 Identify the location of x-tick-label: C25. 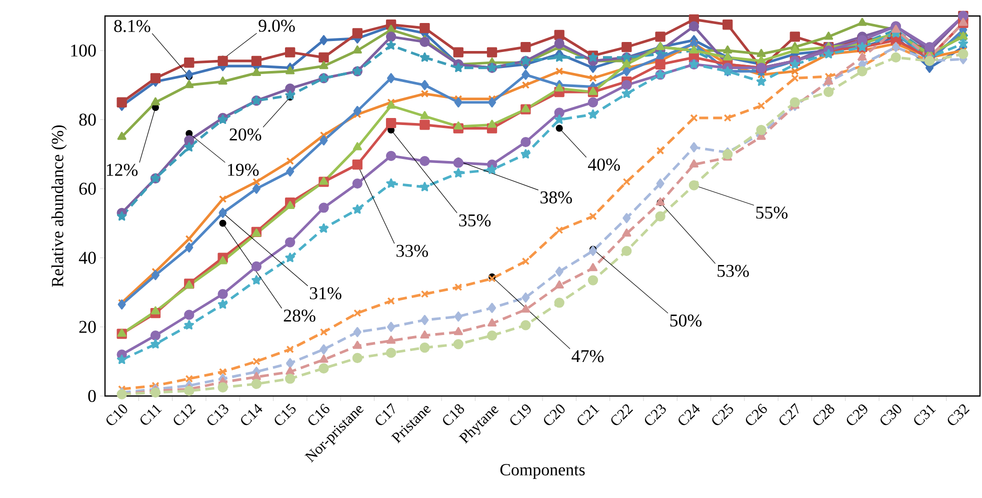
(723, 415).